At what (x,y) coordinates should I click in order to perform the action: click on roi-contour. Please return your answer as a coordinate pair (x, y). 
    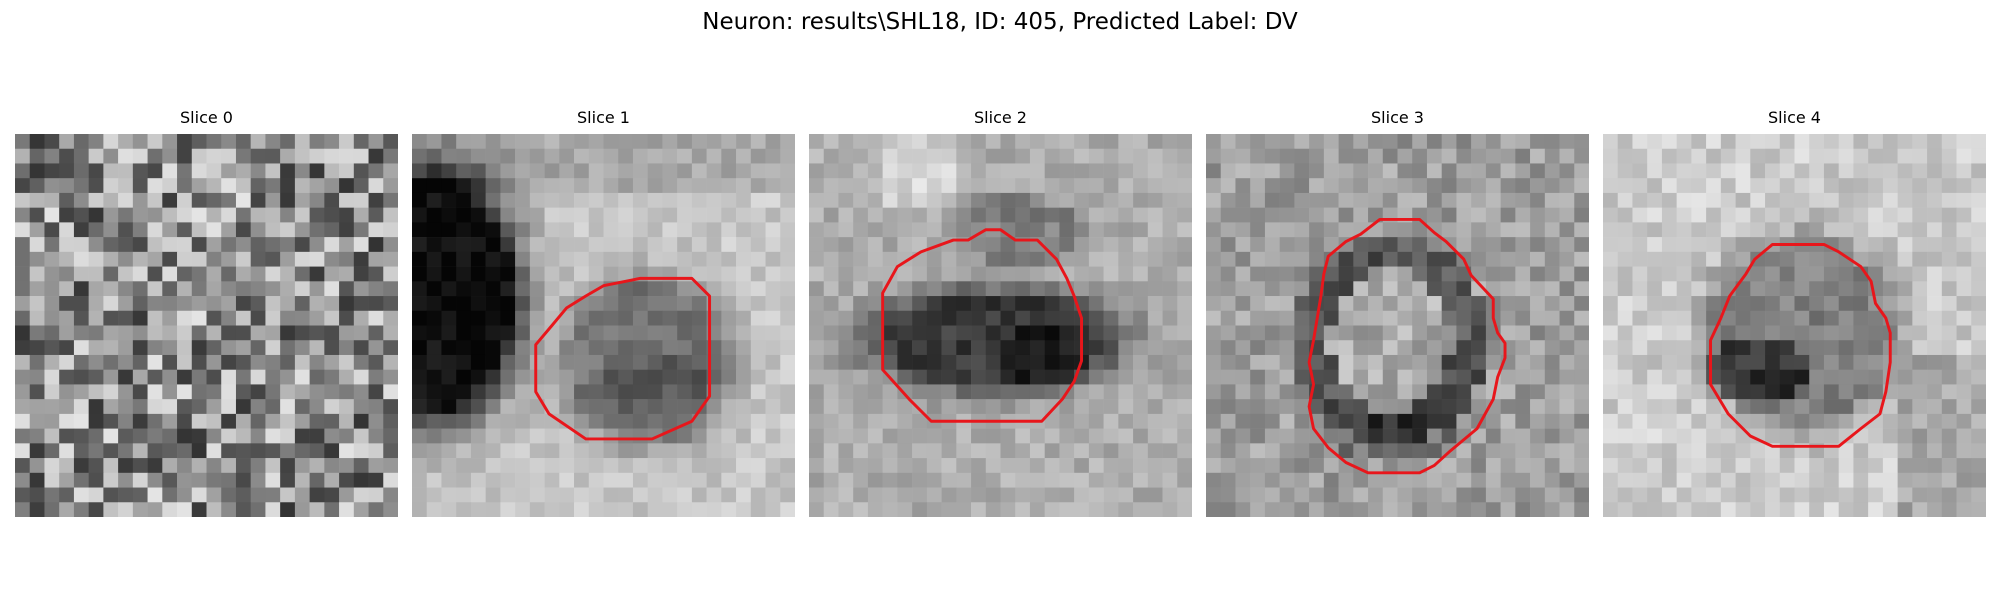
    Looking at the image, I should click on (623, 358).